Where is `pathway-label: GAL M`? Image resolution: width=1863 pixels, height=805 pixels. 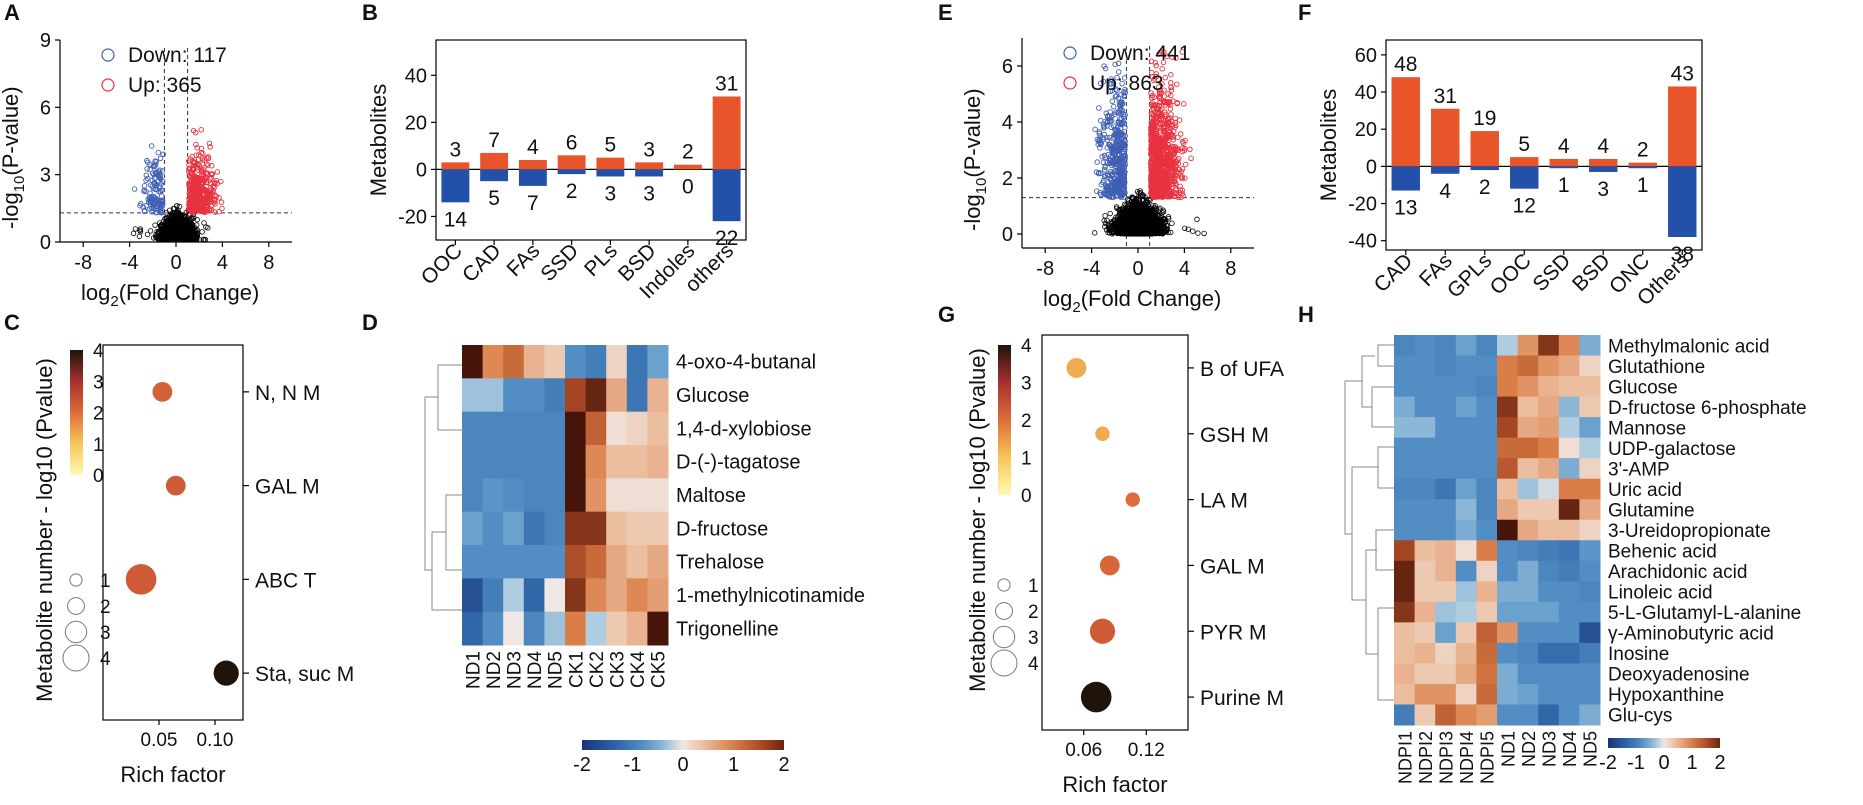 pathway-label: GAL M is located at coordinates (287, 487).